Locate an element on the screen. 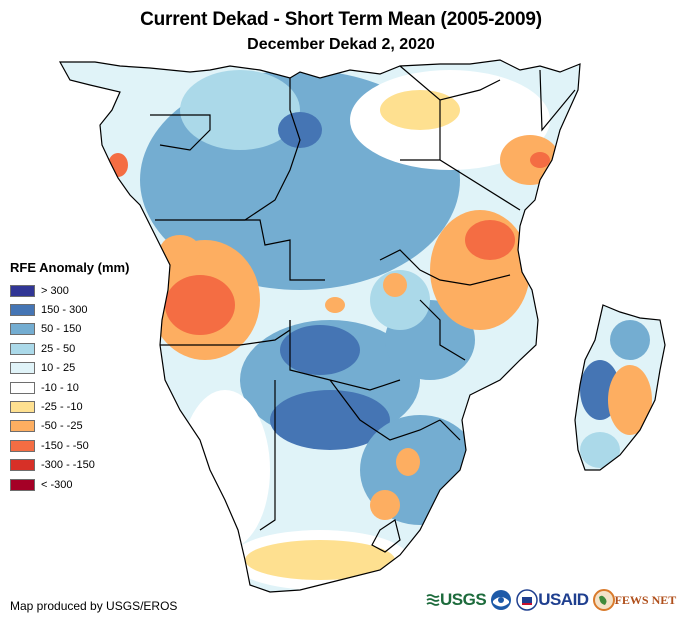 Image resolution: width=682 pixels, height=624 pixels. border-lesotho is located at coordinates (386, 536).